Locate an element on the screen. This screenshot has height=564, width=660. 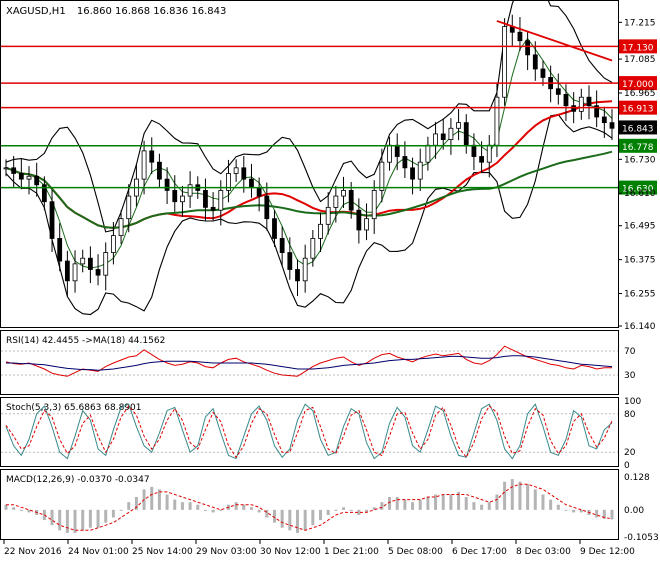
price-tick-label: 17.085 is located at coordinates (640, 60).